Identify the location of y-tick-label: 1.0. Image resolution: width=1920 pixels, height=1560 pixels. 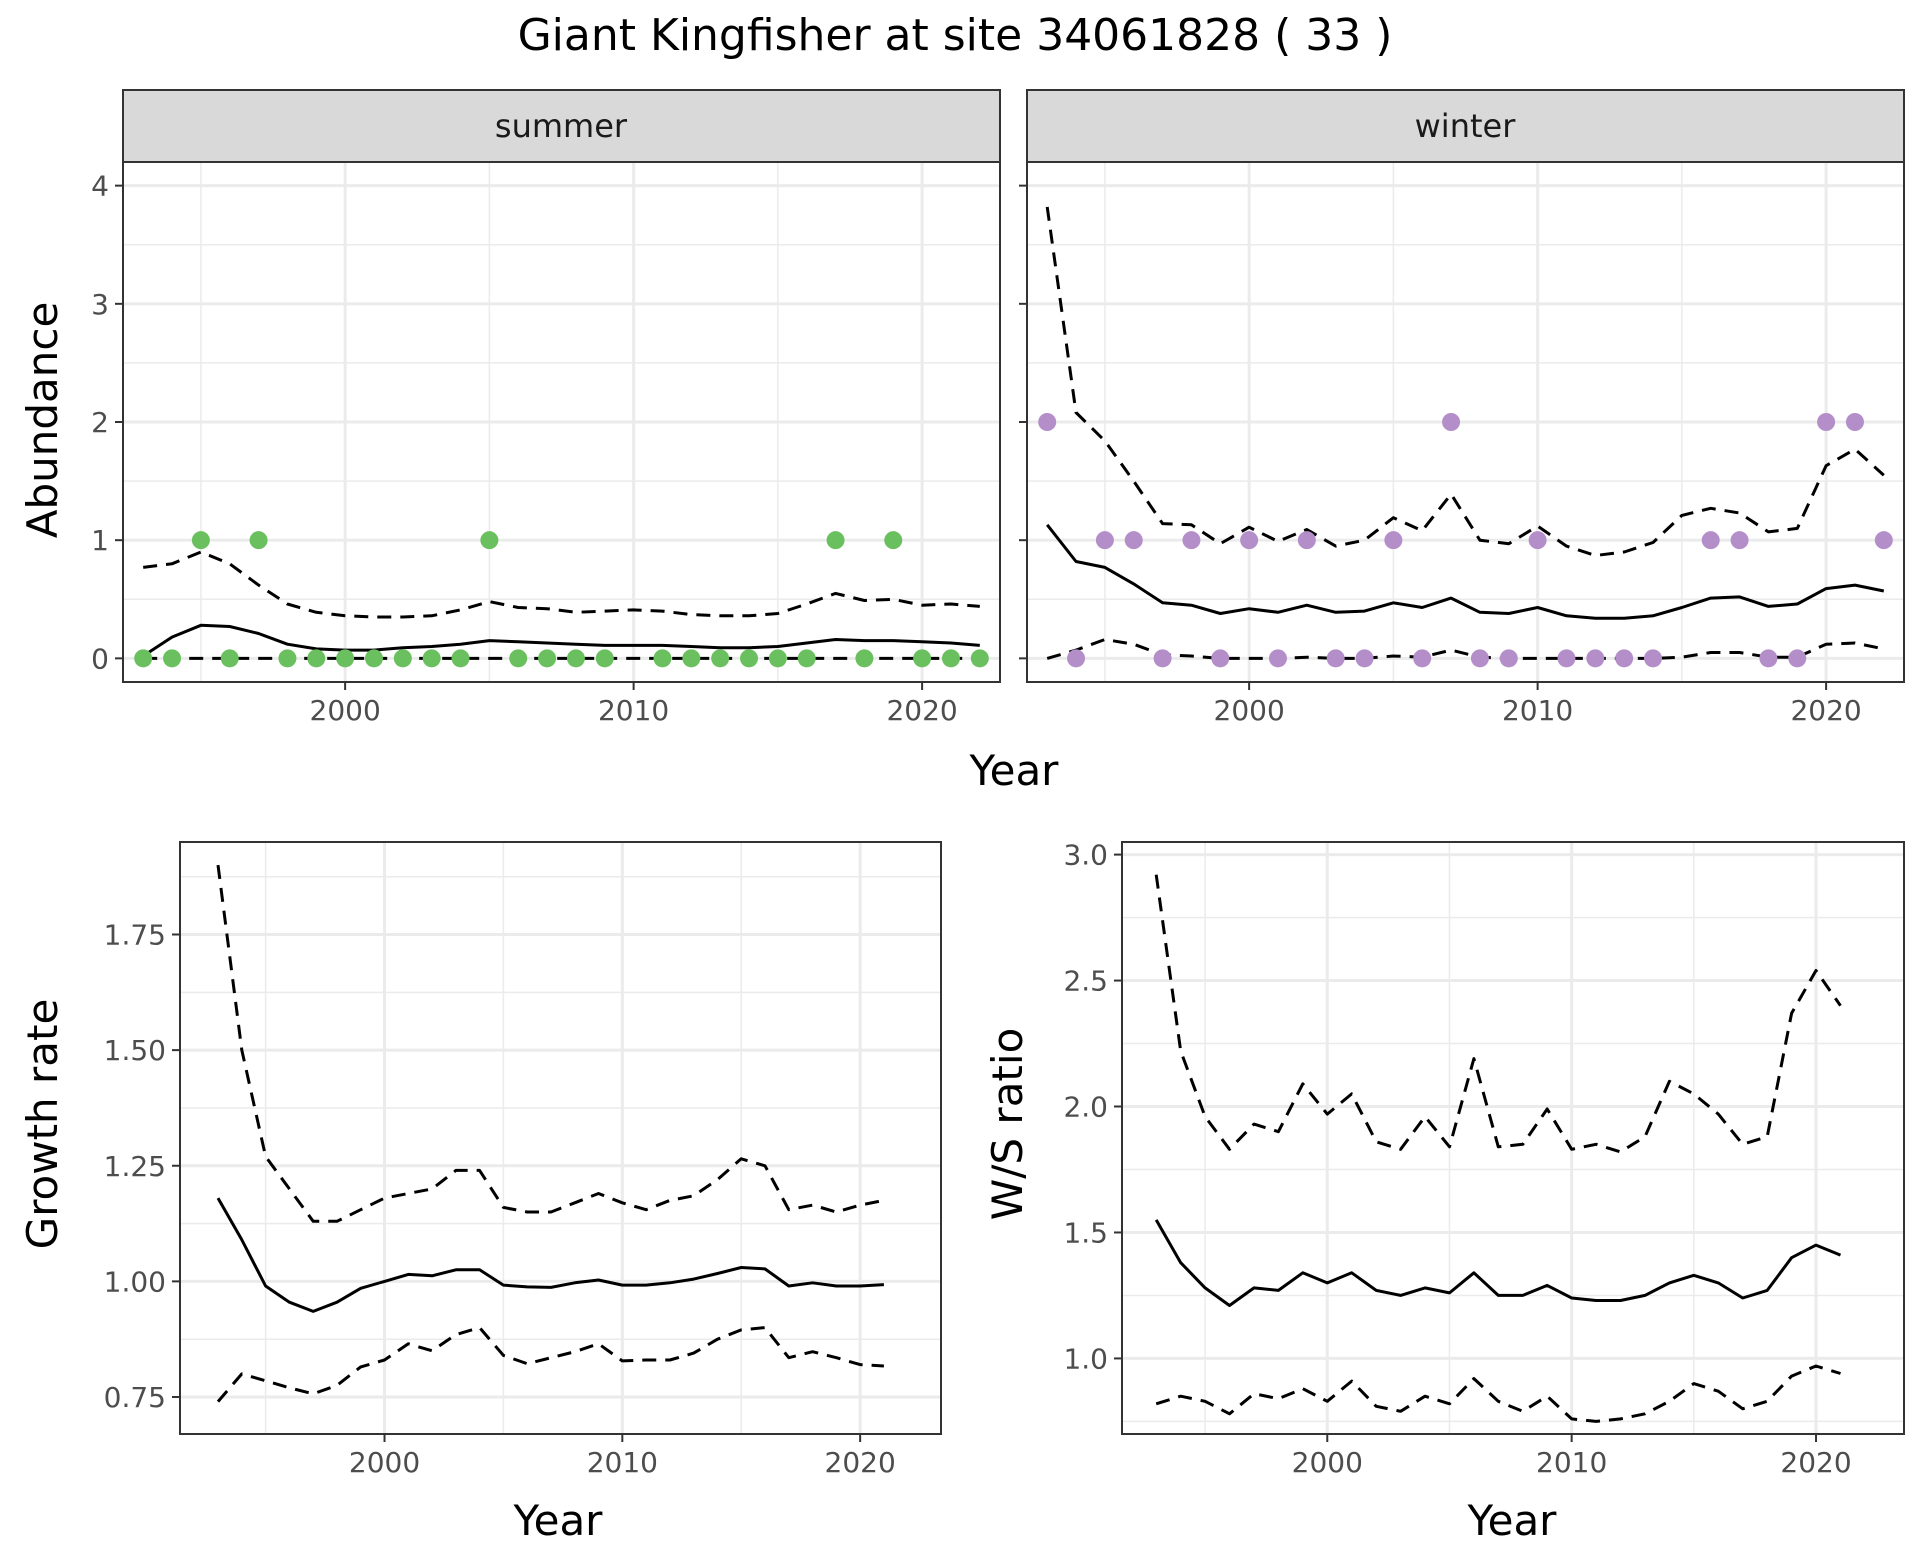
(1085, 1358).